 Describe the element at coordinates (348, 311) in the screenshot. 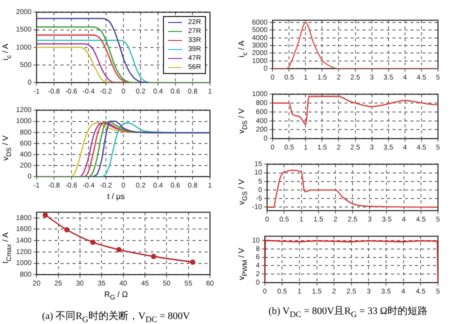

I see `text: (b) V$_{DC}$ = 800V且R$_{G}$ = 33 Ω时的短路` at that location.